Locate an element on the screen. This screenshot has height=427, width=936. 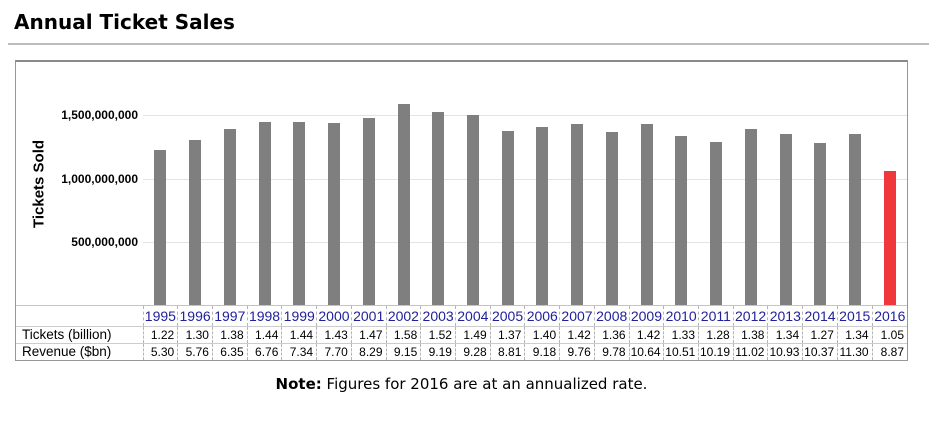
year-link-2007: 2007 is located at coordinates (577, 316).